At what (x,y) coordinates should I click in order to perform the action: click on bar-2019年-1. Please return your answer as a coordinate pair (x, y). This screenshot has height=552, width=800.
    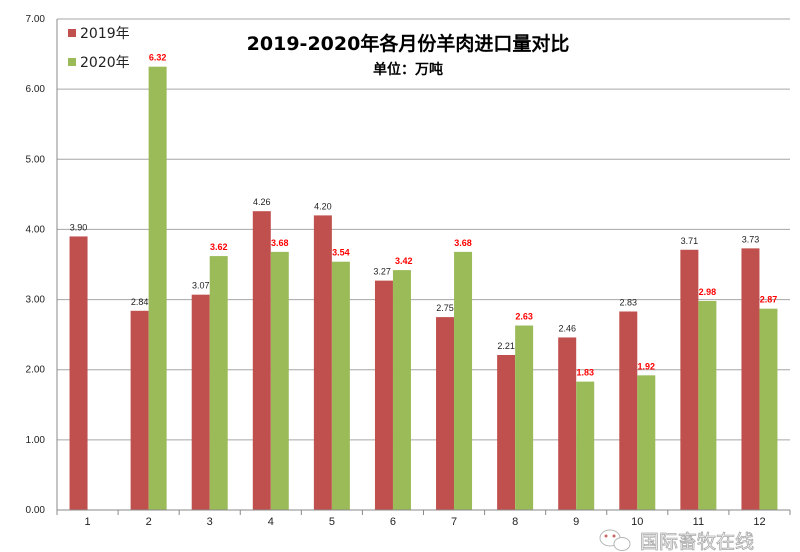
    Looking at the image, I should click on (78, 373).